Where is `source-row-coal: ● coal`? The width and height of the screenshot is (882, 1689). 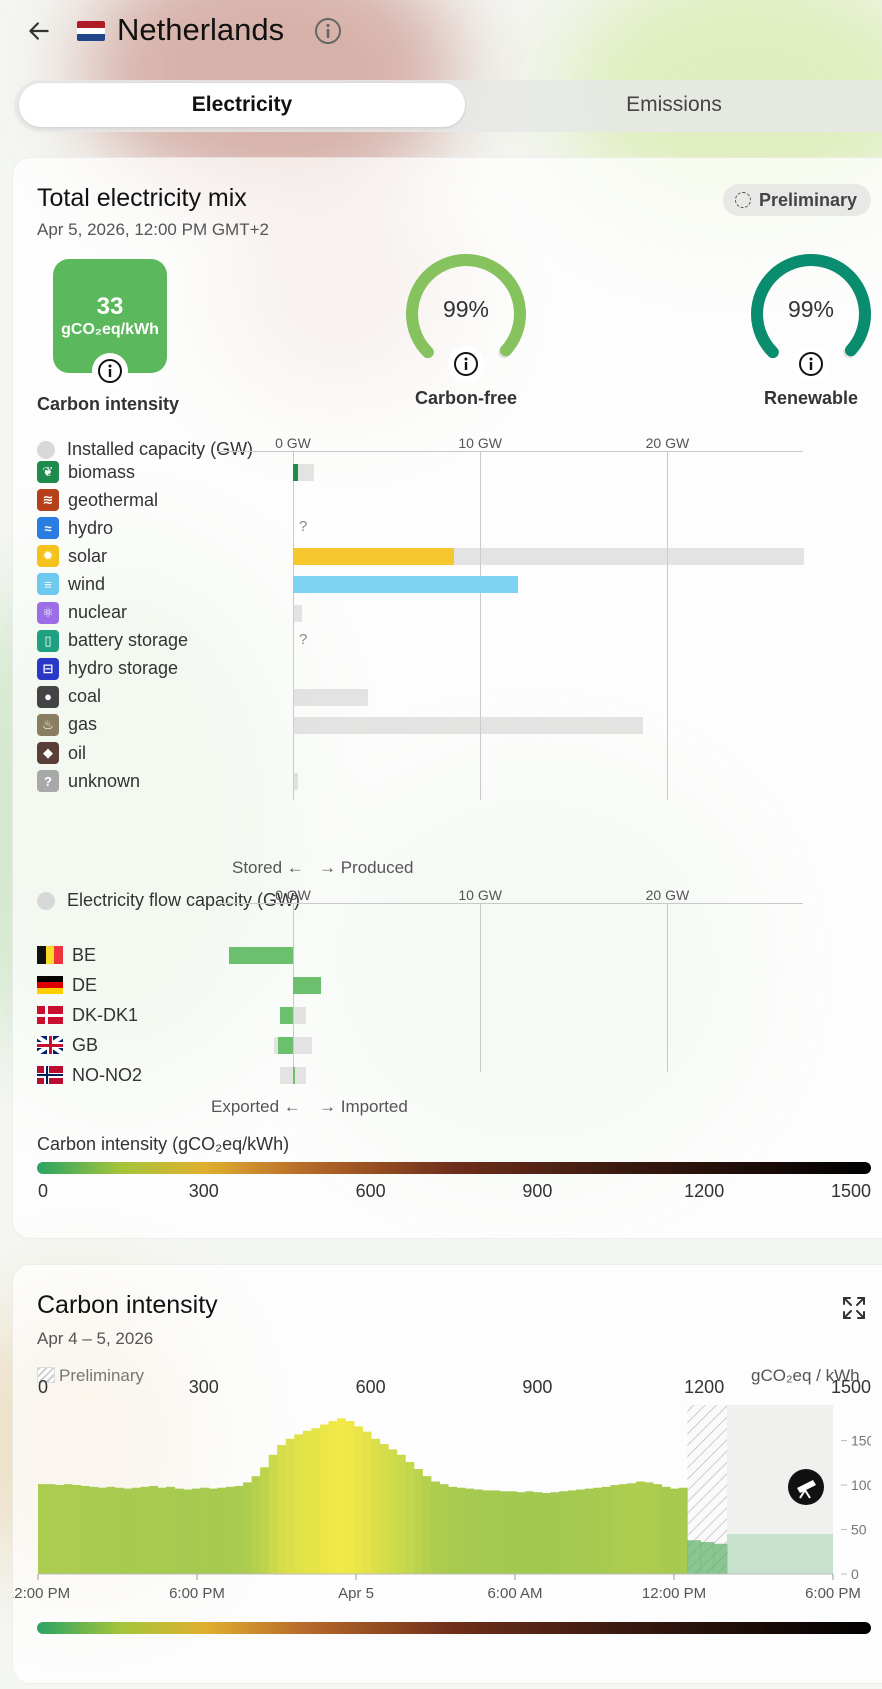
source-row-coal: ● coal is located at coordinates (69, 697).